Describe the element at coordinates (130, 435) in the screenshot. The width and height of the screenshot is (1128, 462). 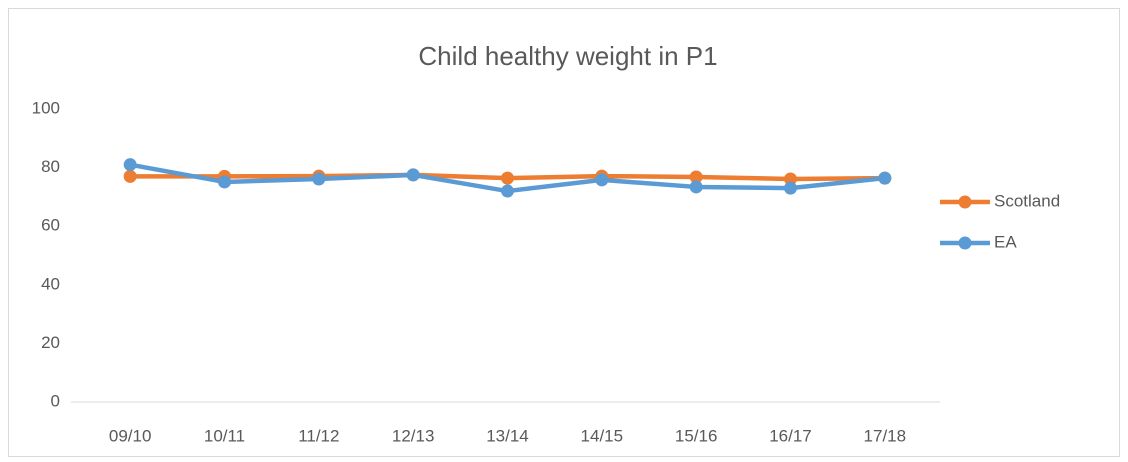
I see `x-tick-label: 09/10` at that location.